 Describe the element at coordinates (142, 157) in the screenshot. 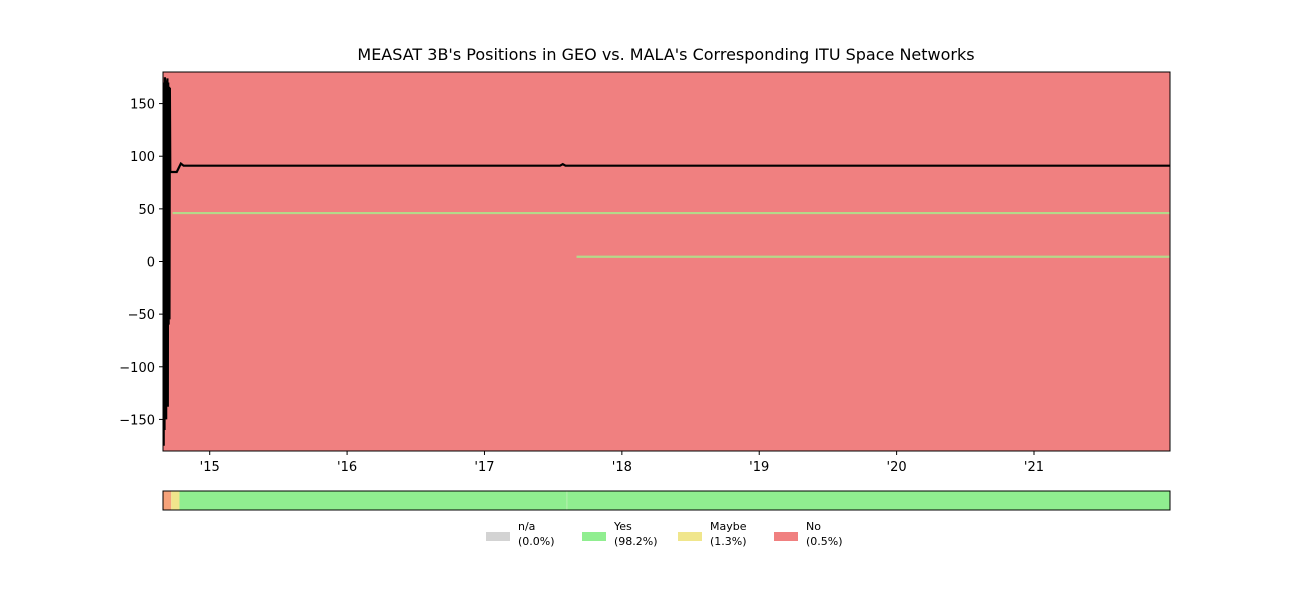

I see `y-tick-label: 100` at that location.